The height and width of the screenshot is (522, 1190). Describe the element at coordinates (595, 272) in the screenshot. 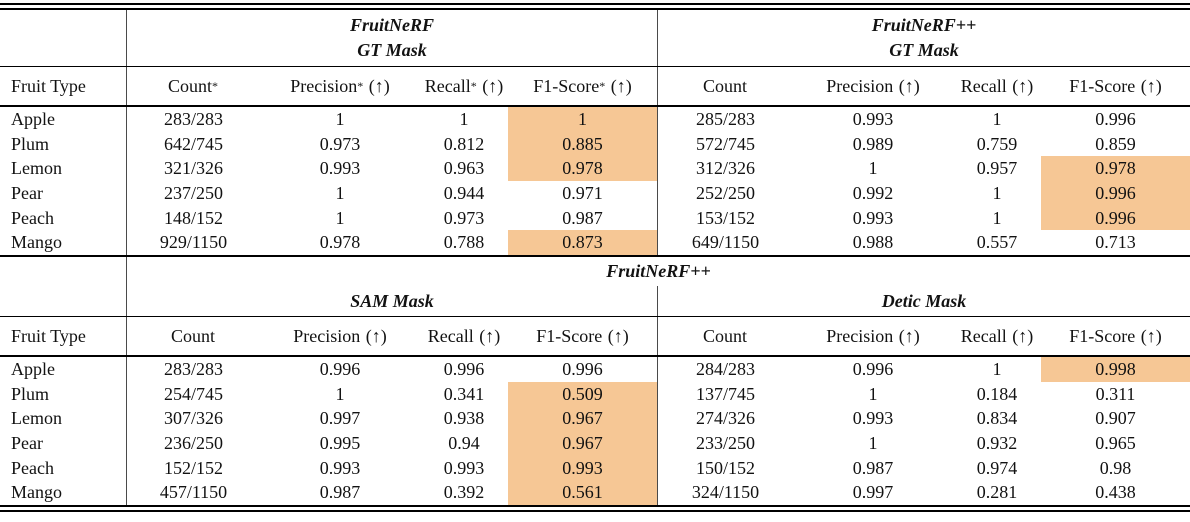

I see `table2-span-title-row: FruitNeRF++` at that location.